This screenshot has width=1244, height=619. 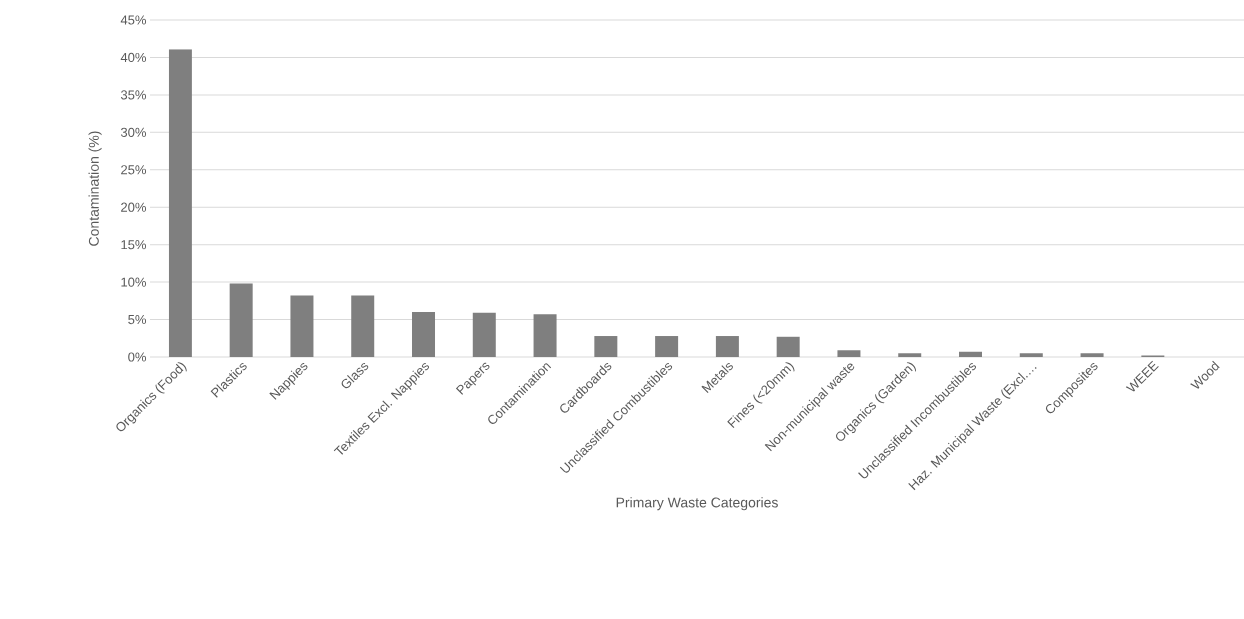 I want to click on y-tick-label: 0%, so click(x=137, y=357).